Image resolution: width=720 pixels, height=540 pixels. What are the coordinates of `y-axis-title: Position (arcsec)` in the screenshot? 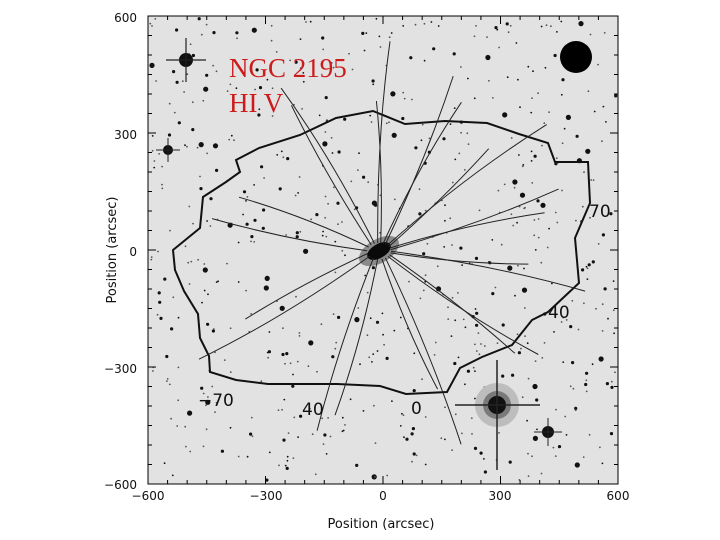 It's located at (112, 250).